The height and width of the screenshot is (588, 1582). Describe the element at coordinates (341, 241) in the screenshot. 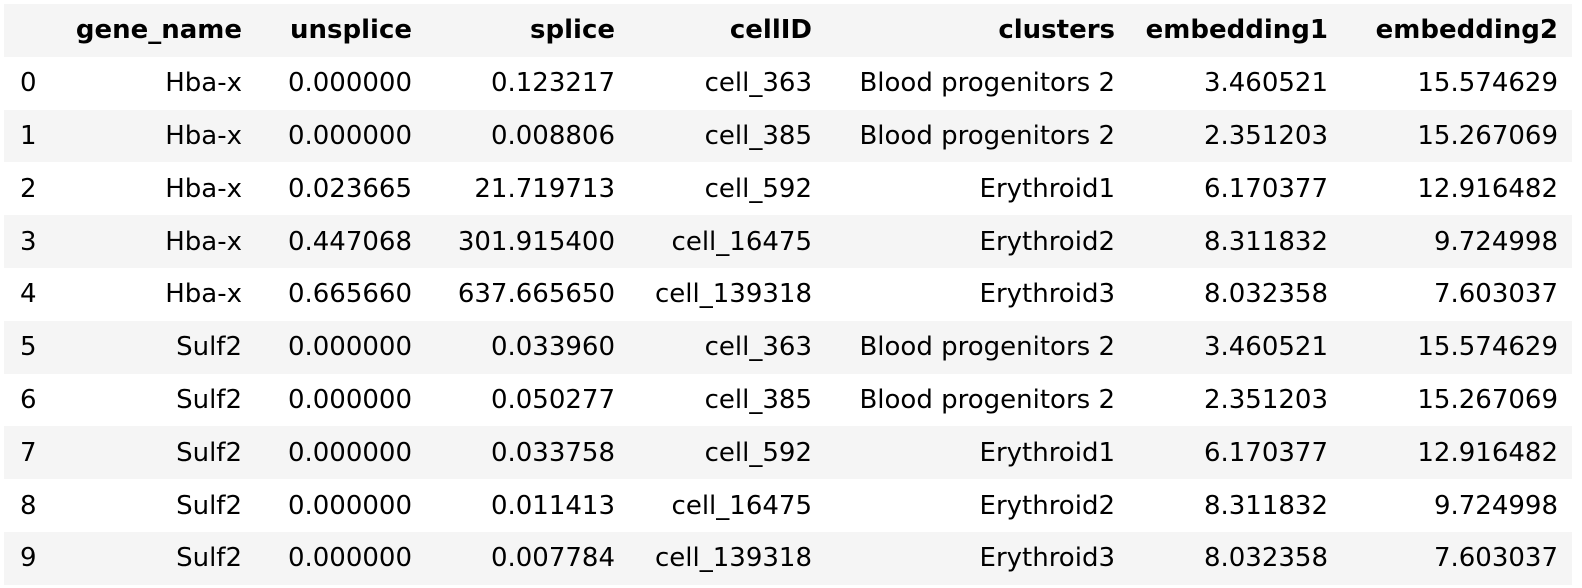

I see `cell-unsplice: 0.447068` at that location.